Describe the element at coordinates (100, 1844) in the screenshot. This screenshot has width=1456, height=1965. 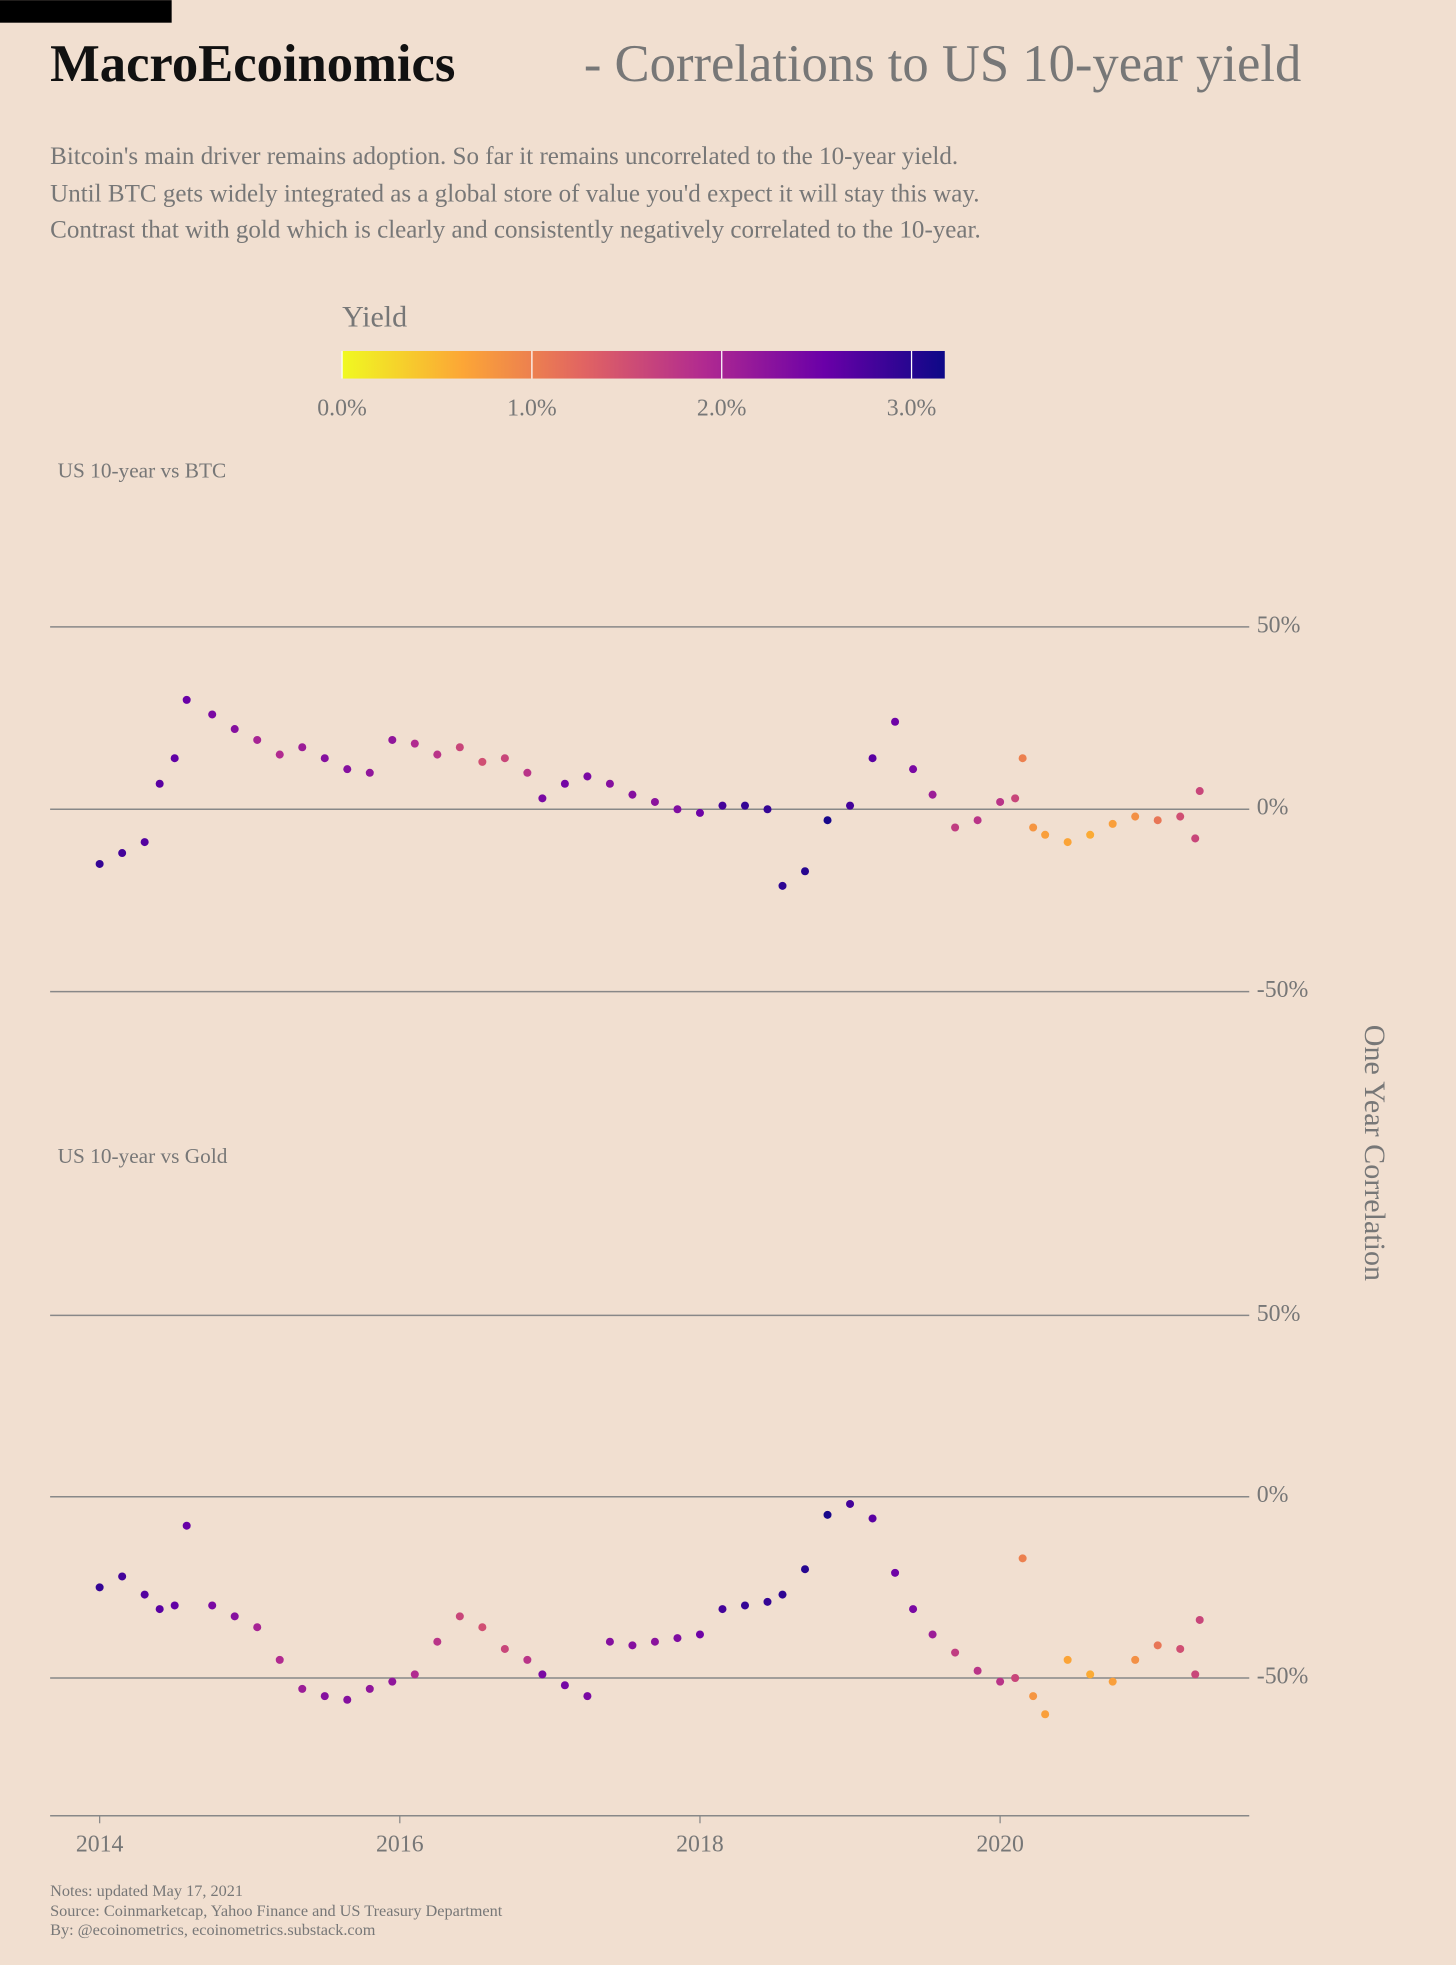
I see `x-tick-label: 2014` at that location.